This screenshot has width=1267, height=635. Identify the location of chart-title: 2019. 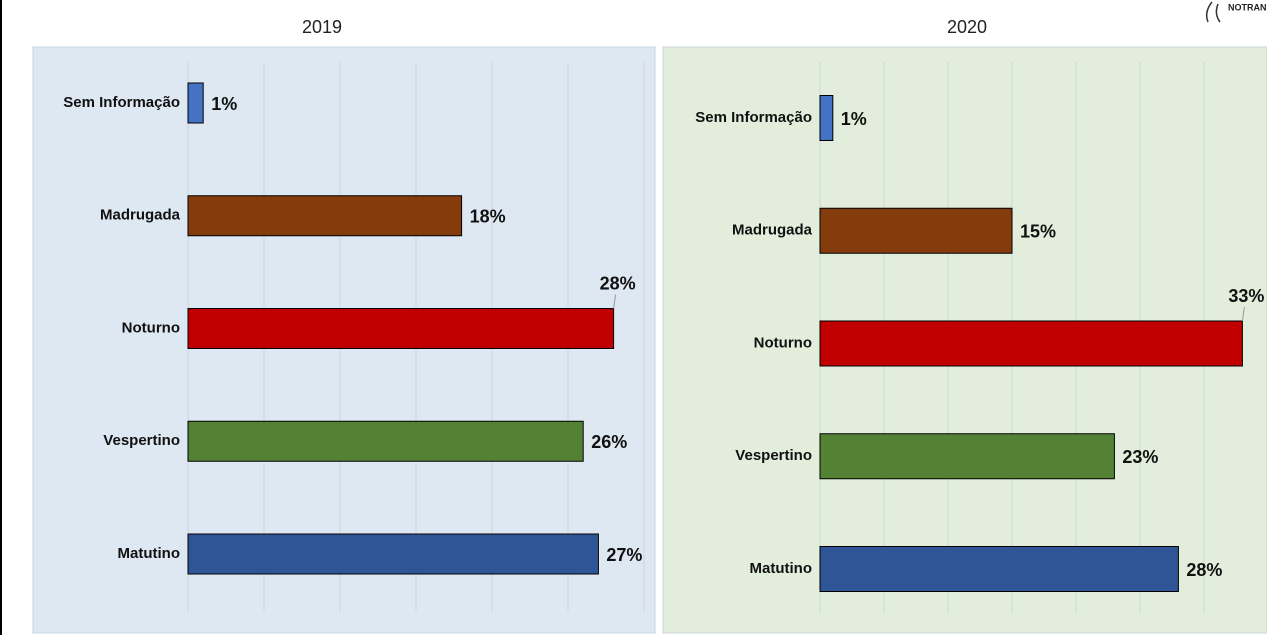
(322, 27).